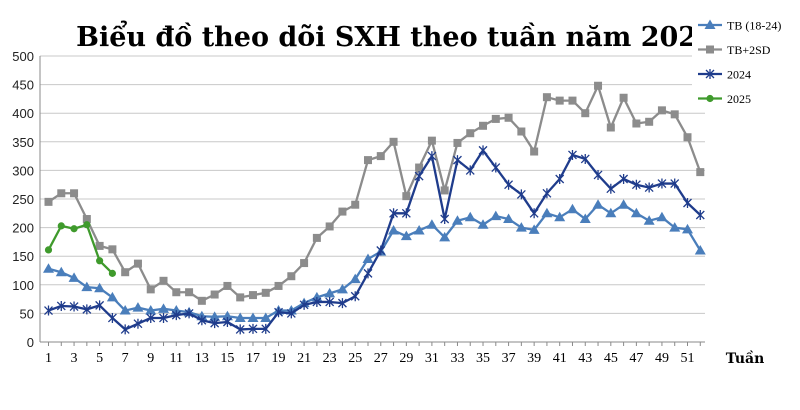  I want to click on x-tick-label: 43, so click(585, 358).